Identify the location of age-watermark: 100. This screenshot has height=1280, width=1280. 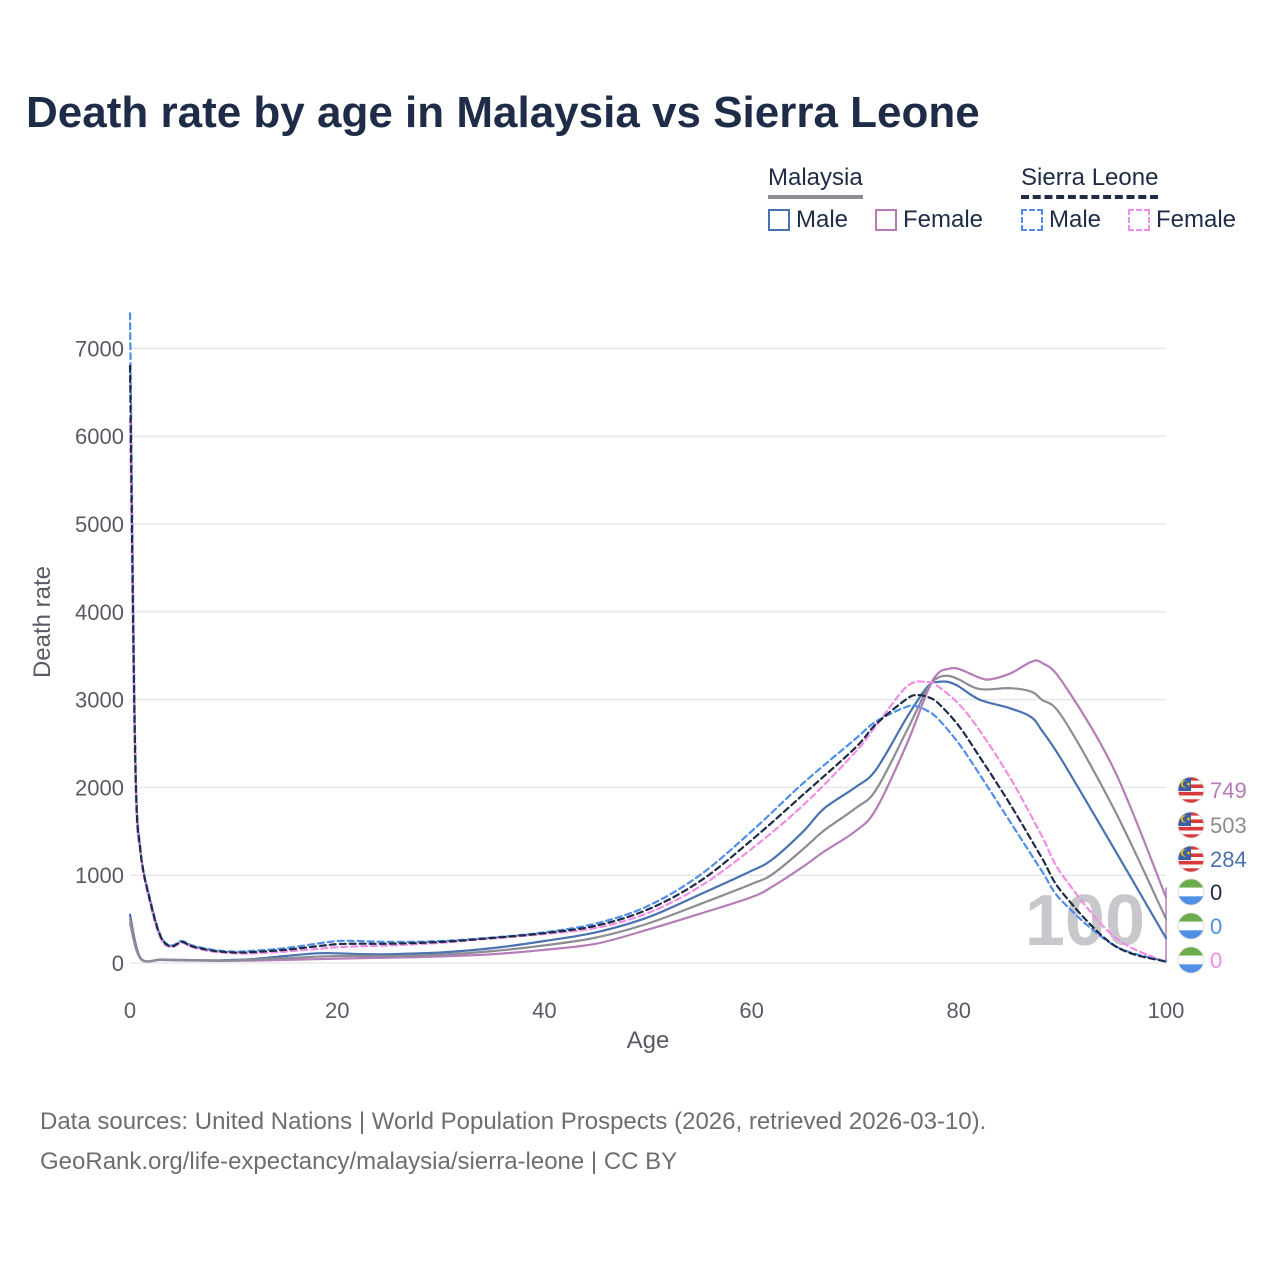
(1085, 921).